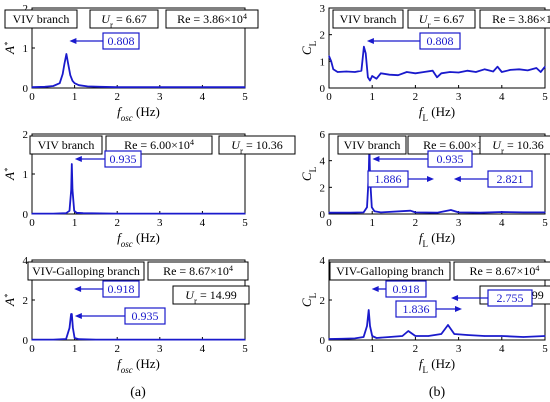 The height and width of the screenshot is (402, 550). Describe the element at coordinates (441, 21) in the screenshot. I see `info-box-text: Ur = 6.67` at that location.